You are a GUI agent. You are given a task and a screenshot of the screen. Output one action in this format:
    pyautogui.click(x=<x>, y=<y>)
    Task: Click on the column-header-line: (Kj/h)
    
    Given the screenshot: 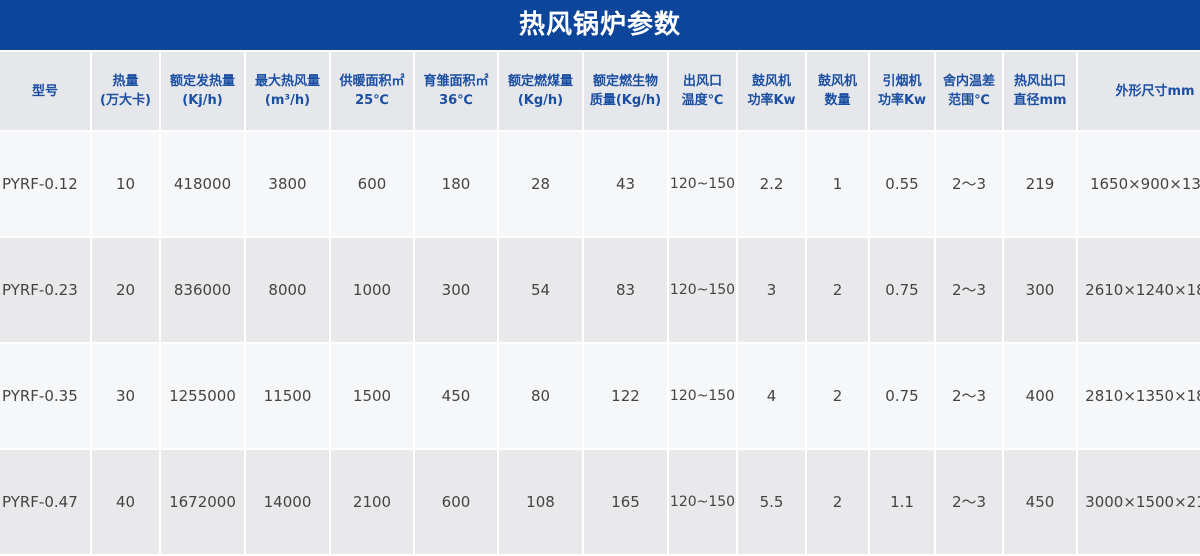 What is the action you would take?
    pyautogui.click(x=202, y=100)
    